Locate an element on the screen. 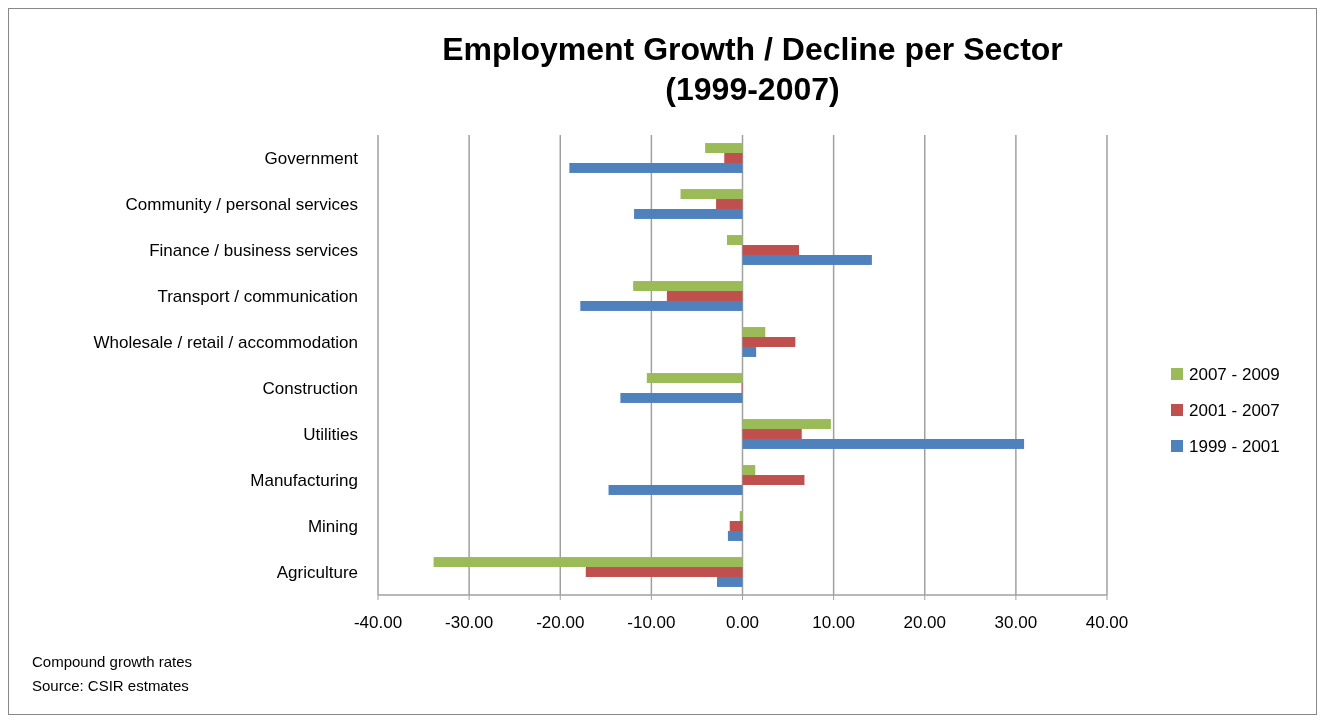  x-tick-label: 0.00 is located at coordinates (742, 622).